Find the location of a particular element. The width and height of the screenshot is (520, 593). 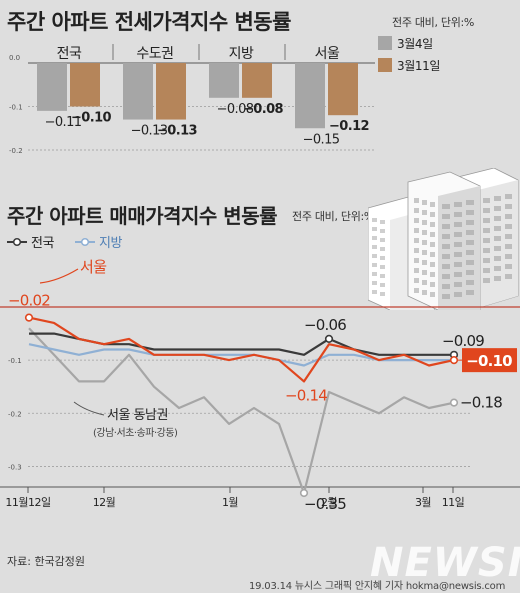

point-label-seoul-start: −0.02 is located at coordinates (29, 301).